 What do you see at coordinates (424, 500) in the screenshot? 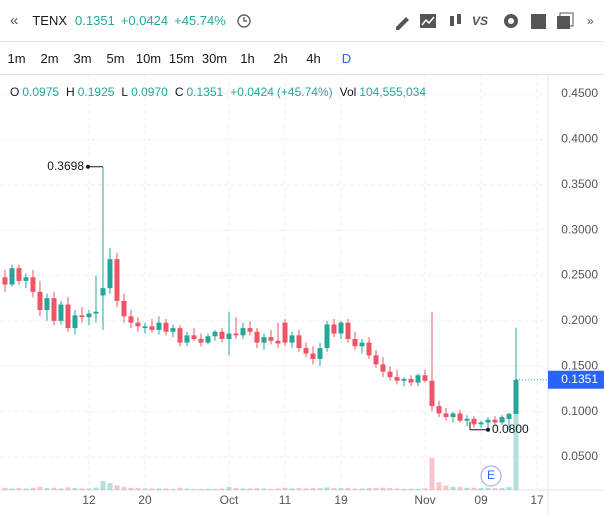
I see `x-tick-label: Nov` at bounding box center [424, 500].